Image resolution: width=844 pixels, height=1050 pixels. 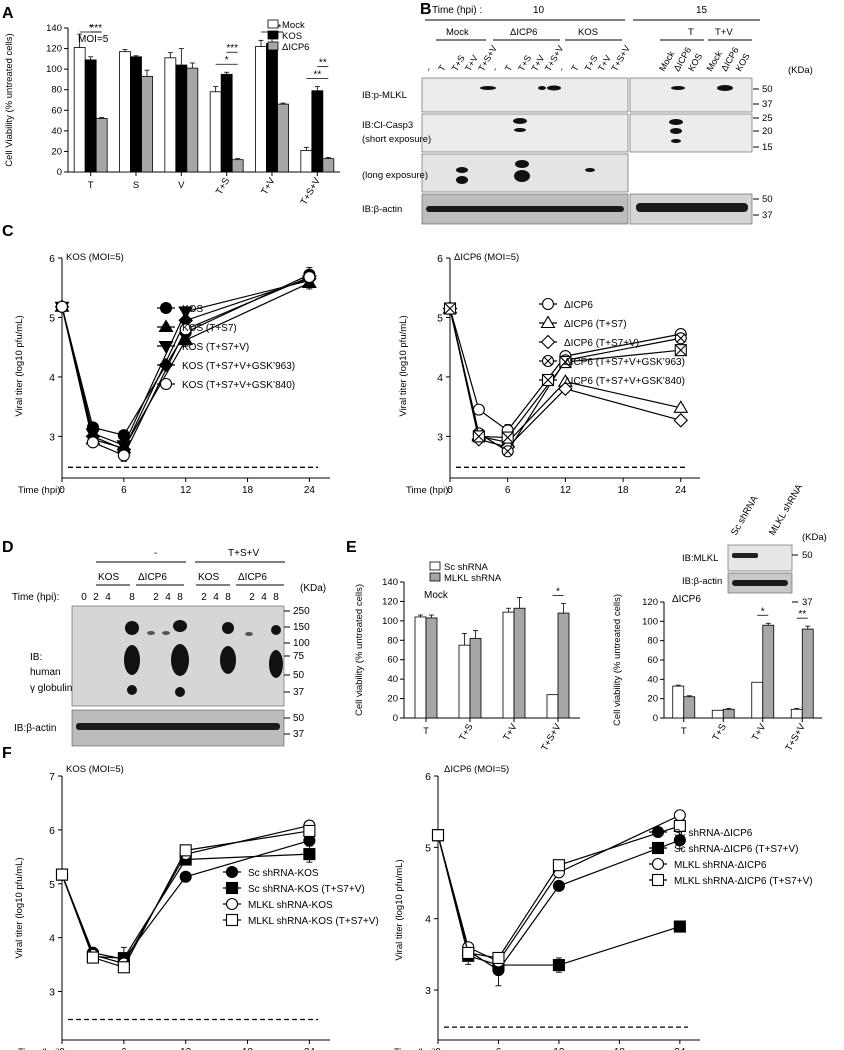 What do you see at coordinates (54, 28) in the screenshot?
I see `y-tick-label: 140` at bounding box center [54, 28].